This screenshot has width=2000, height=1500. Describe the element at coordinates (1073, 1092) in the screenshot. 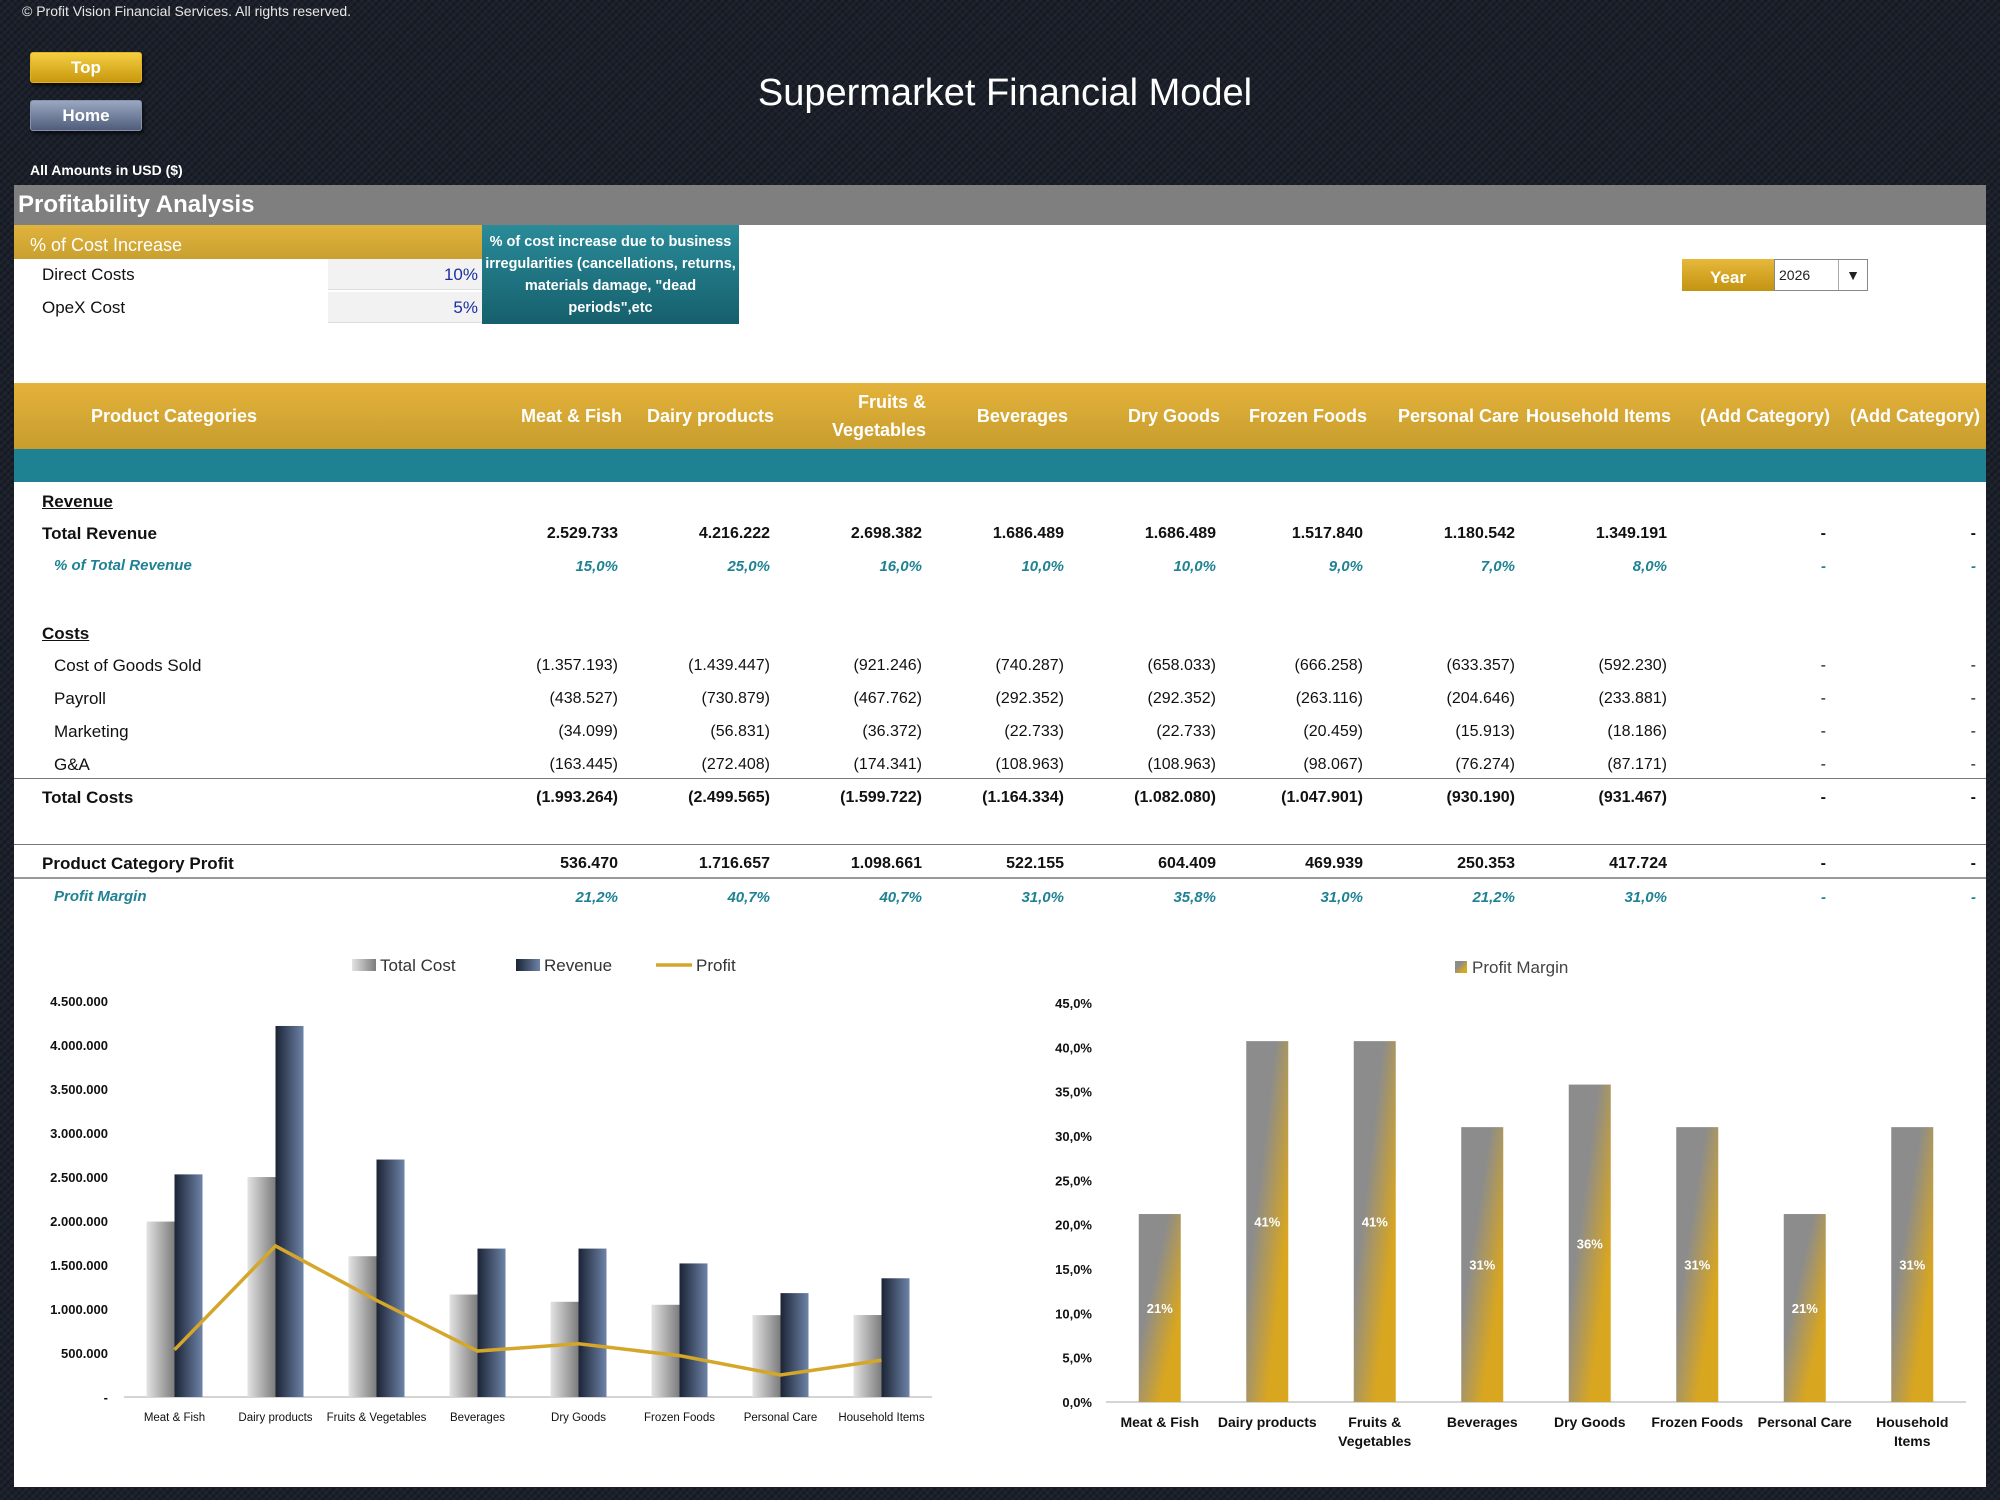

I see `y-tick-label: 35,0%` at that location.